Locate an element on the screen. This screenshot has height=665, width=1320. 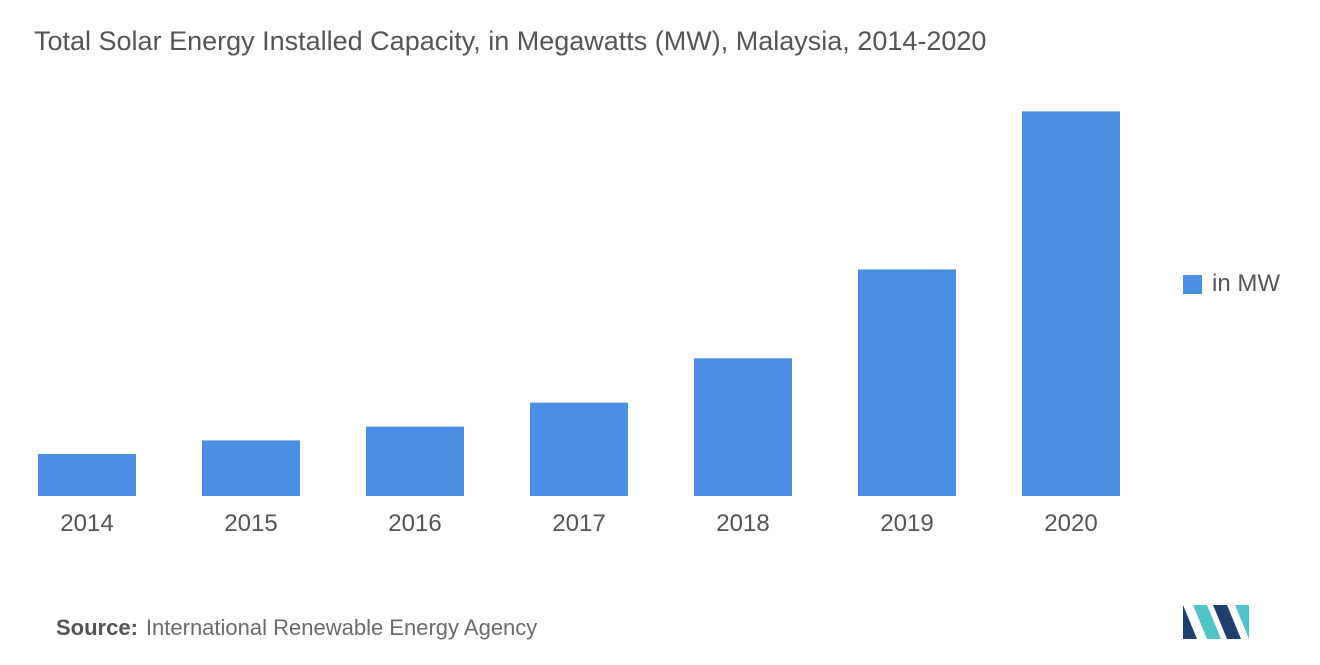
x-tick-label-2018: 2018 is located at coordinates (742, 523).